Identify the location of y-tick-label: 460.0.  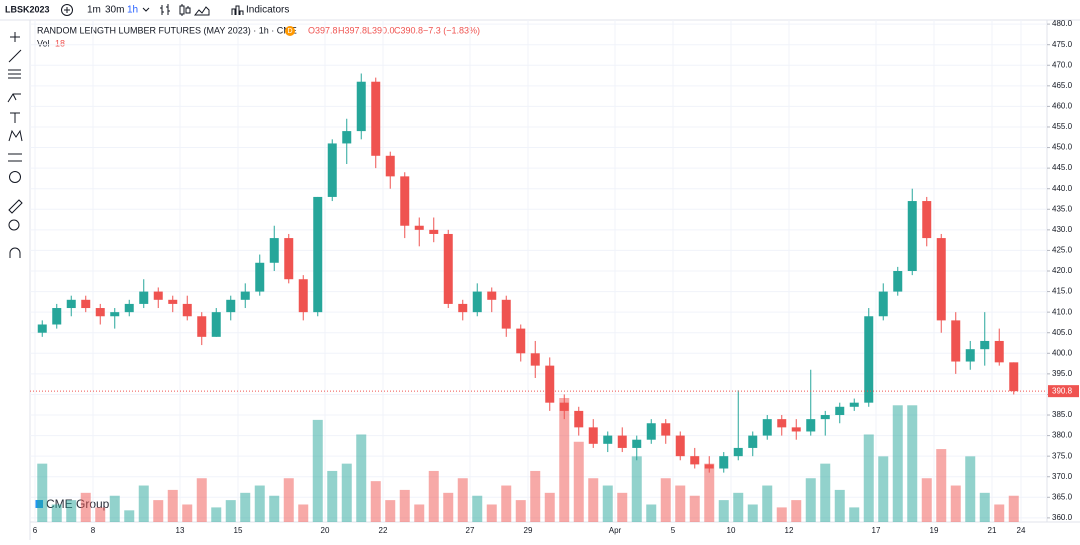
(1062, 106).